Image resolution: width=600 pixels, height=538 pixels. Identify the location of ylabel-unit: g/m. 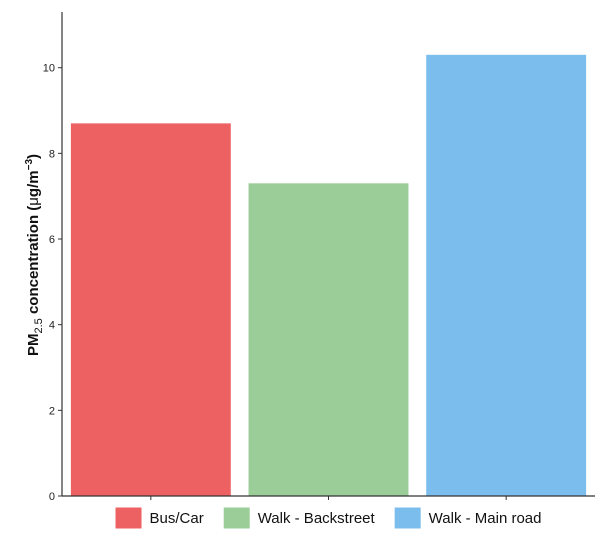
(33, 183).